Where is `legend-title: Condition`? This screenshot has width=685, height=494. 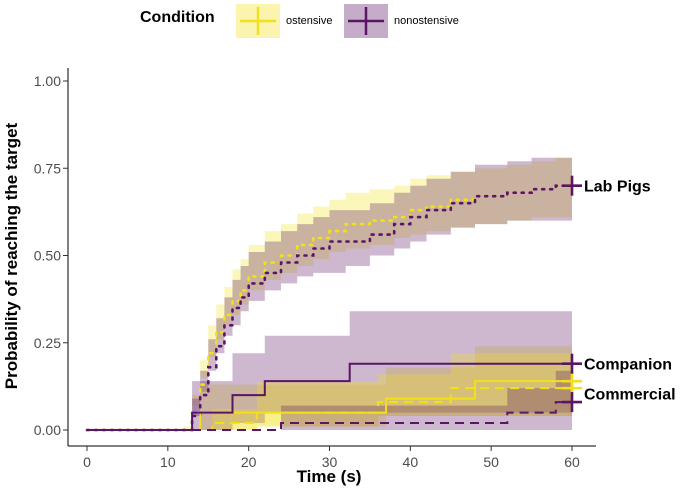
legend-title: Condition is located at coordinates (177, 17).